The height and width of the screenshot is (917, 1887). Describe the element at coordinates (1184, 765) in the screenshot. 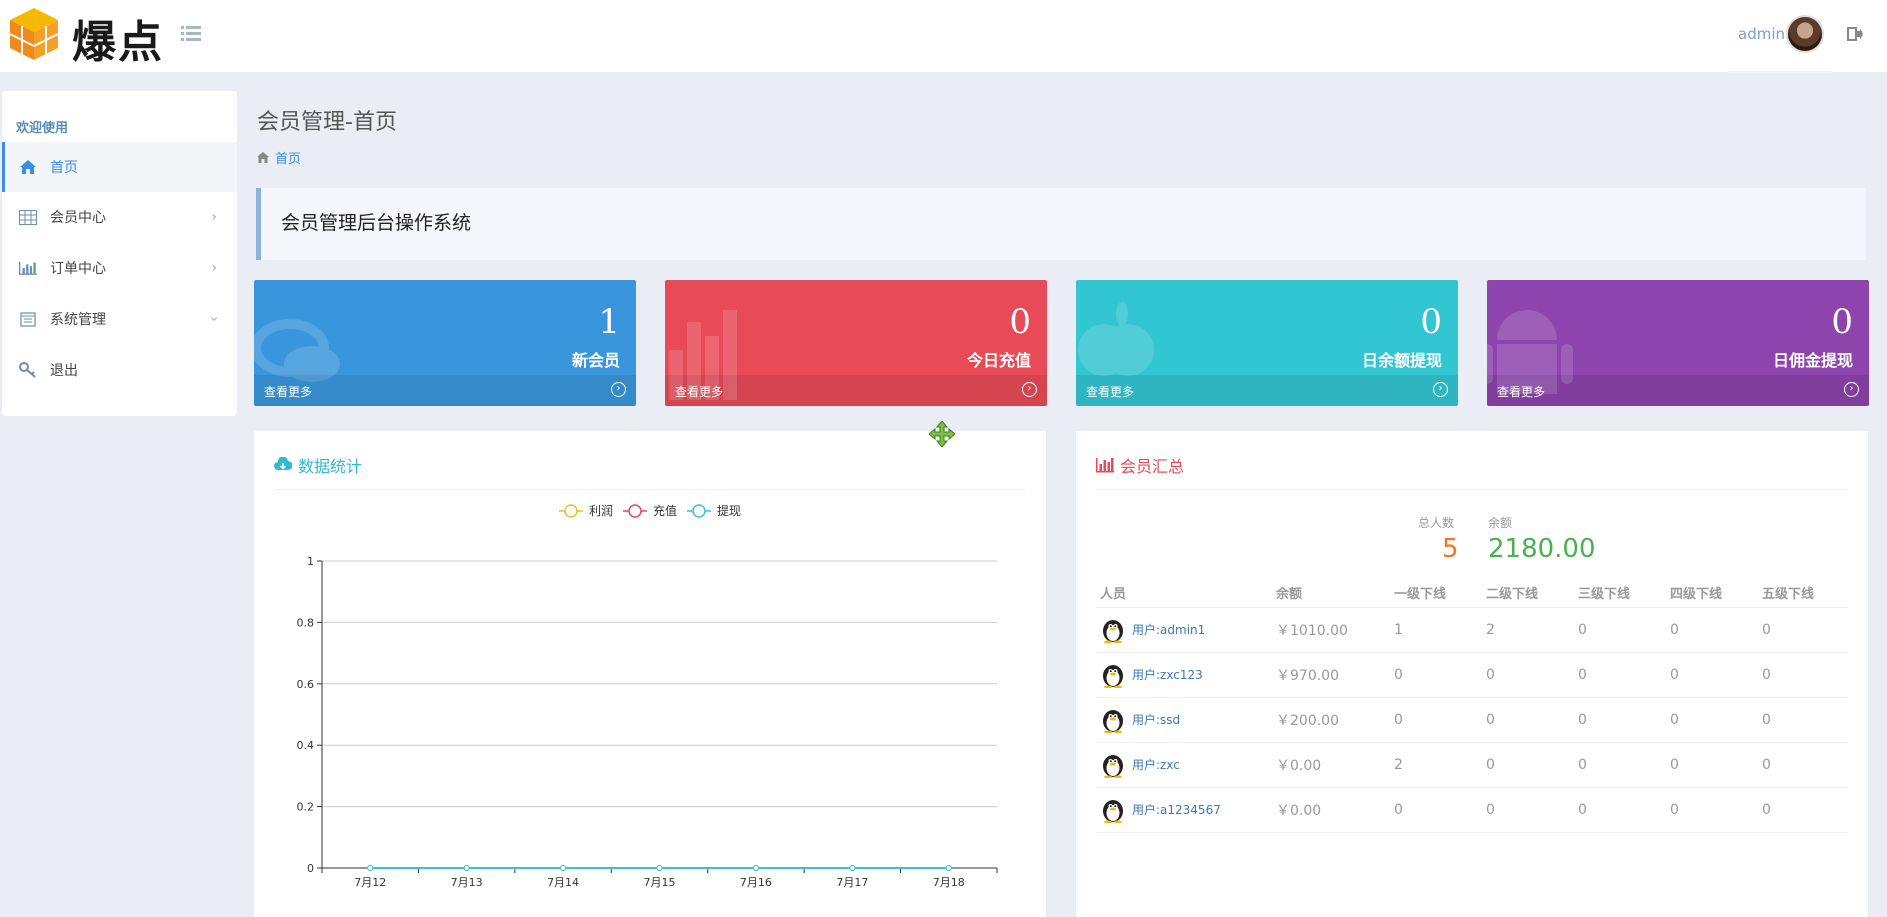

I see `user-cell: 用户:zxc` at that location.